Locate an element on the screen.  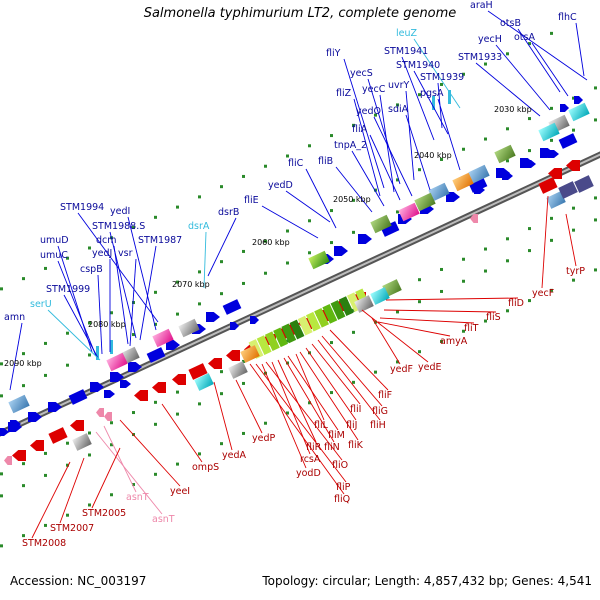
gene-label: fliH is located at coordinates (378, 425).